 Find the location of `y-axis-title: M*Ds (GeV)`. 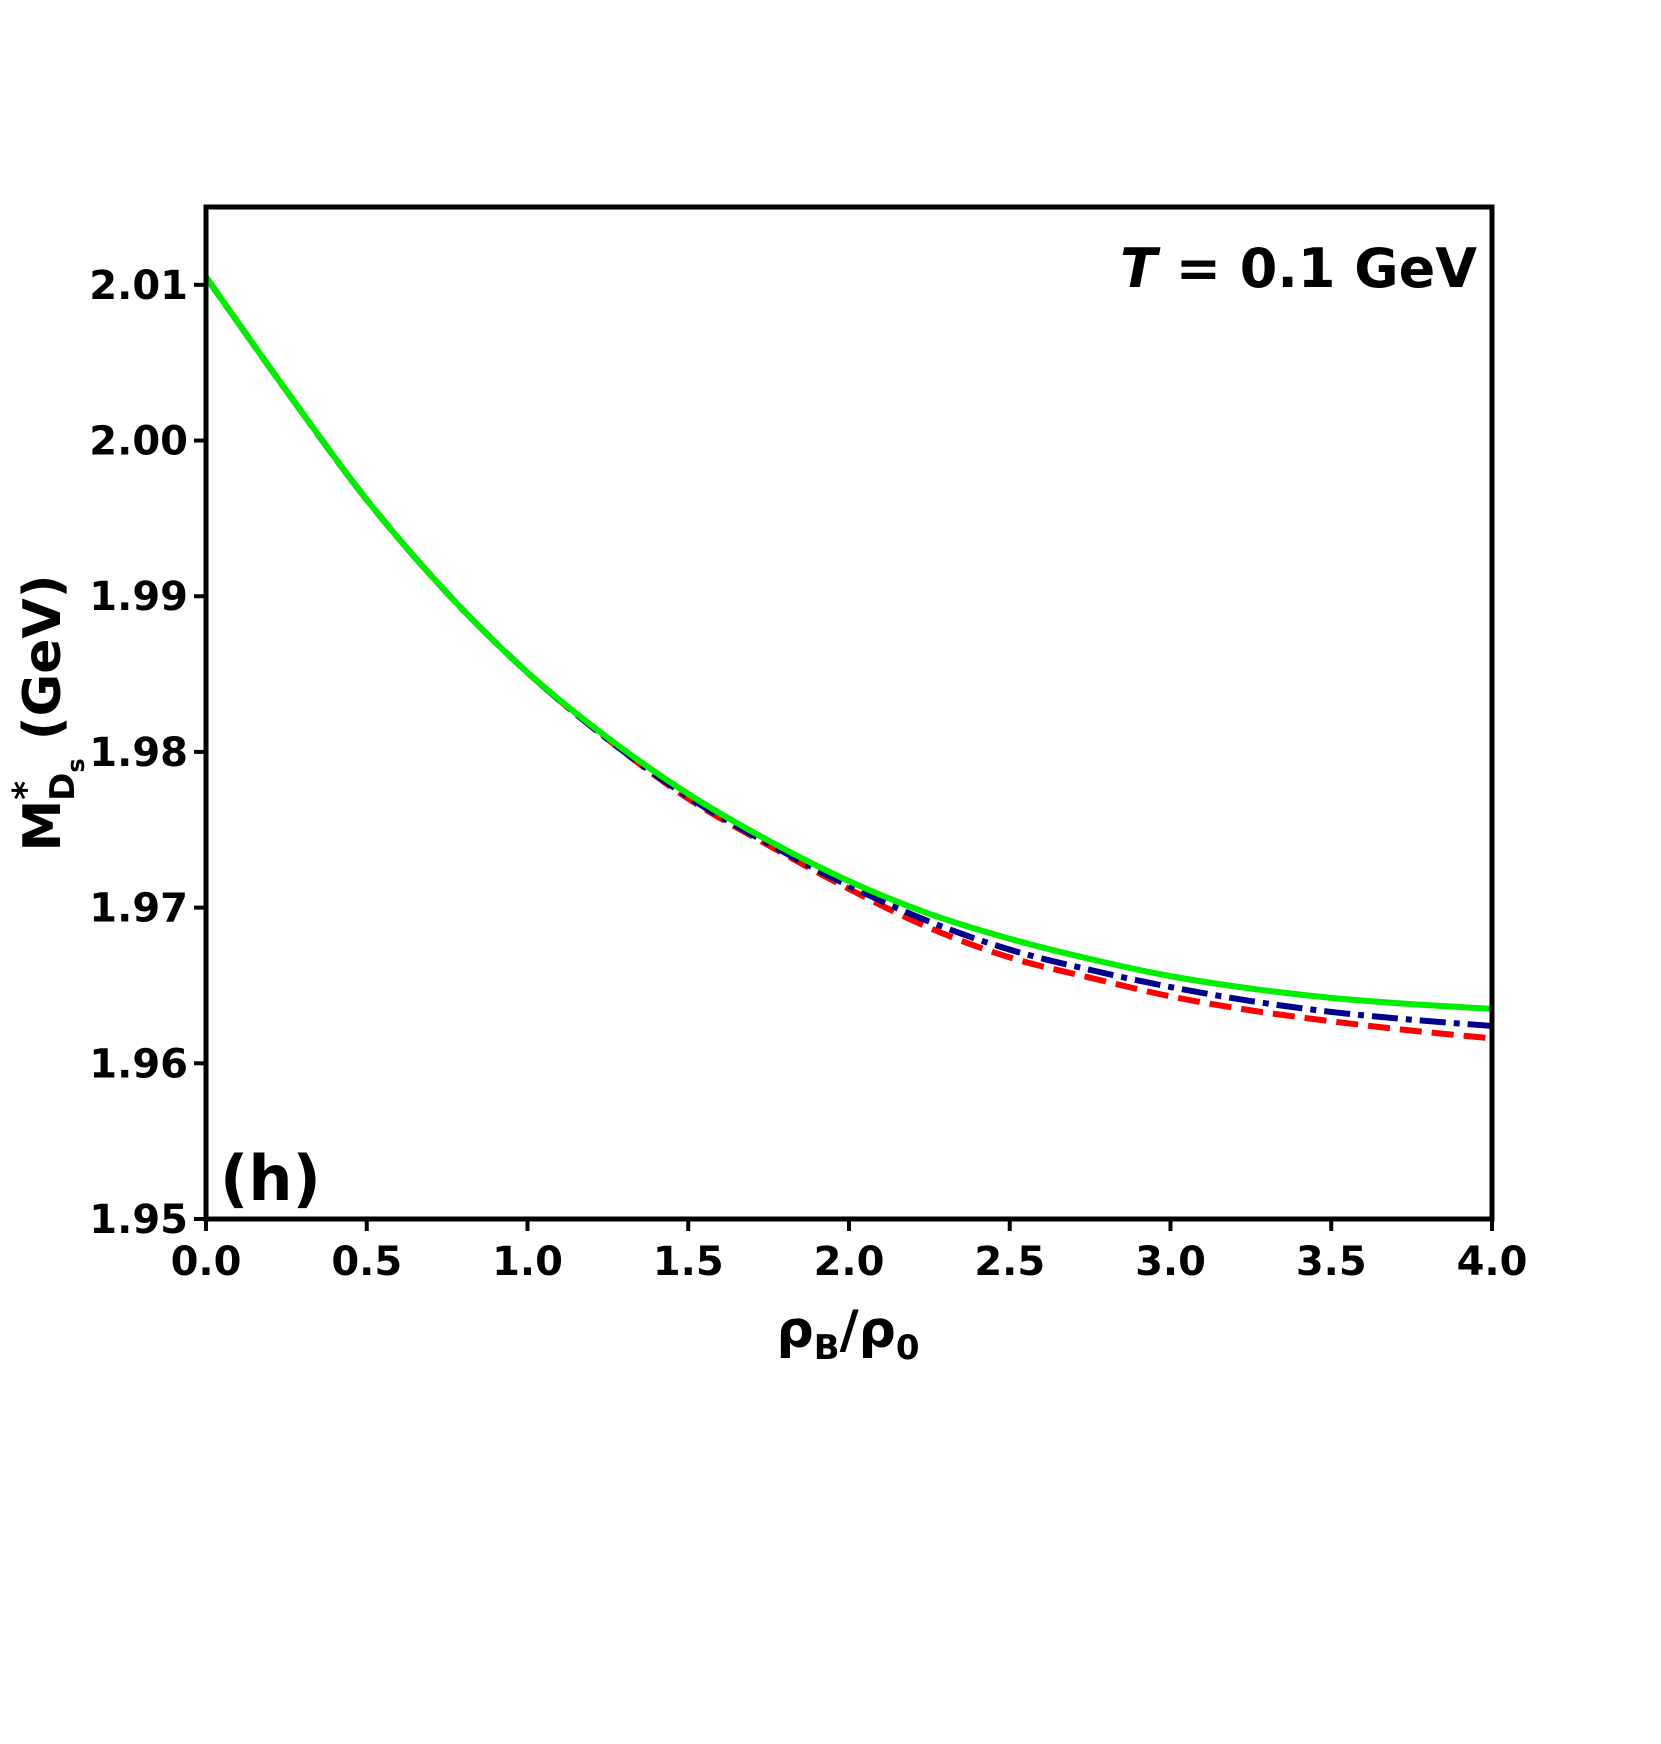

y-axis-title: M*Ds (GeV) is located at coordinates (48, 713).